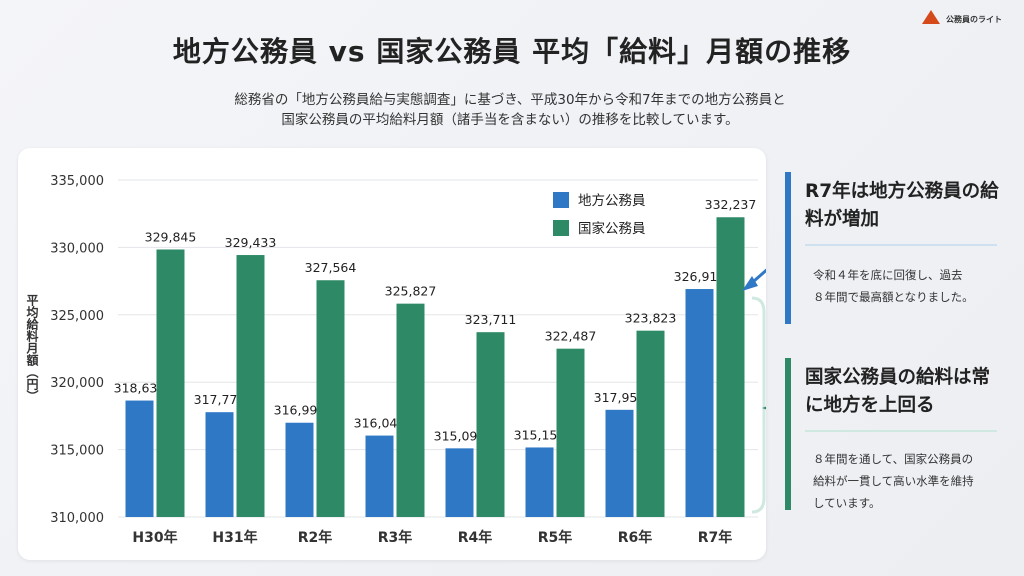 This screenshot has height=576, width=1024. Describe the element at coordinates (651, 318) in the screenshot. I see `data-label: 323,823` at that location.